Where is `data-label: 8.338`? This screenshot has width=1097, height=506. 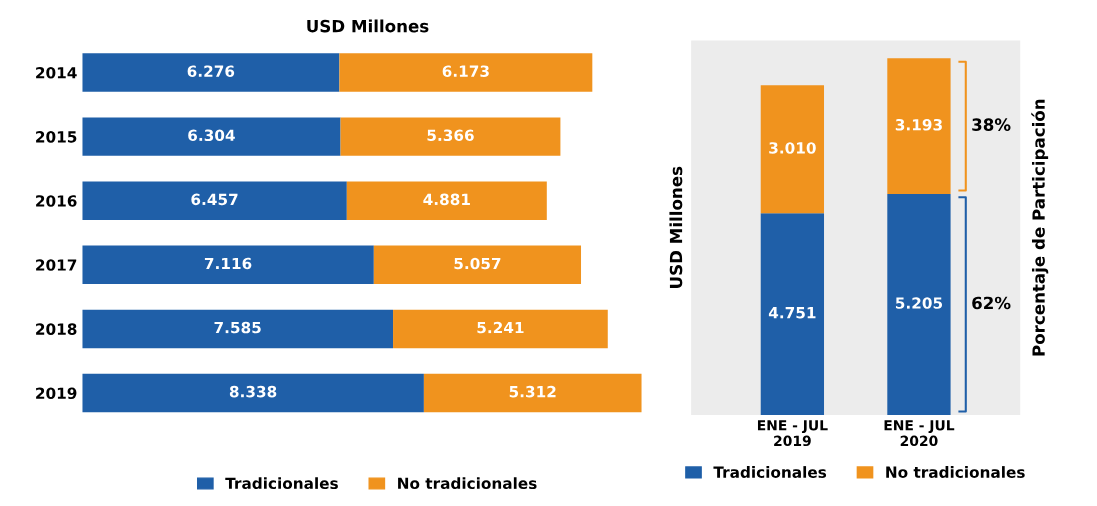 data-label: 8.338 is located at coordinates (253, 391).